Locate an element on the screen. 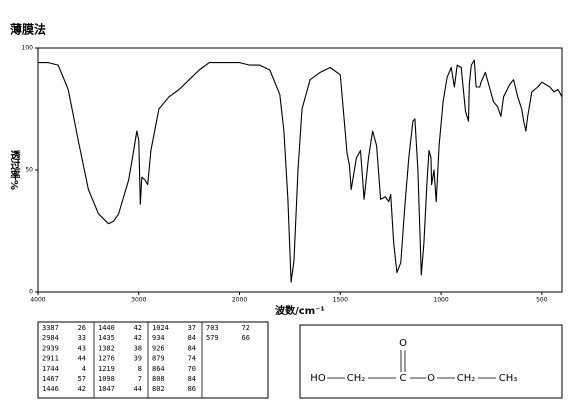 This screenshot has height=411, width=570. y-axis-label: 透过率% is located at coordinates (14, 169).